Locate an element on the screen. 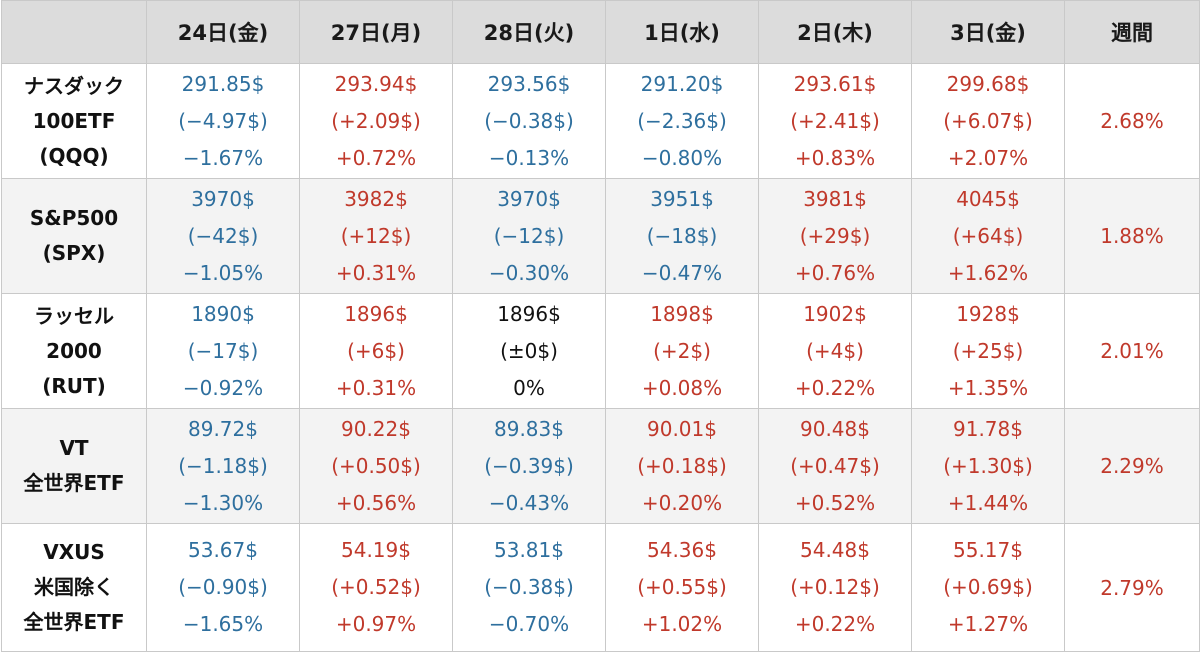 The image size is (1200, 656). weekly-change-cell: 1.88% is located at coordinates (1132, 236).